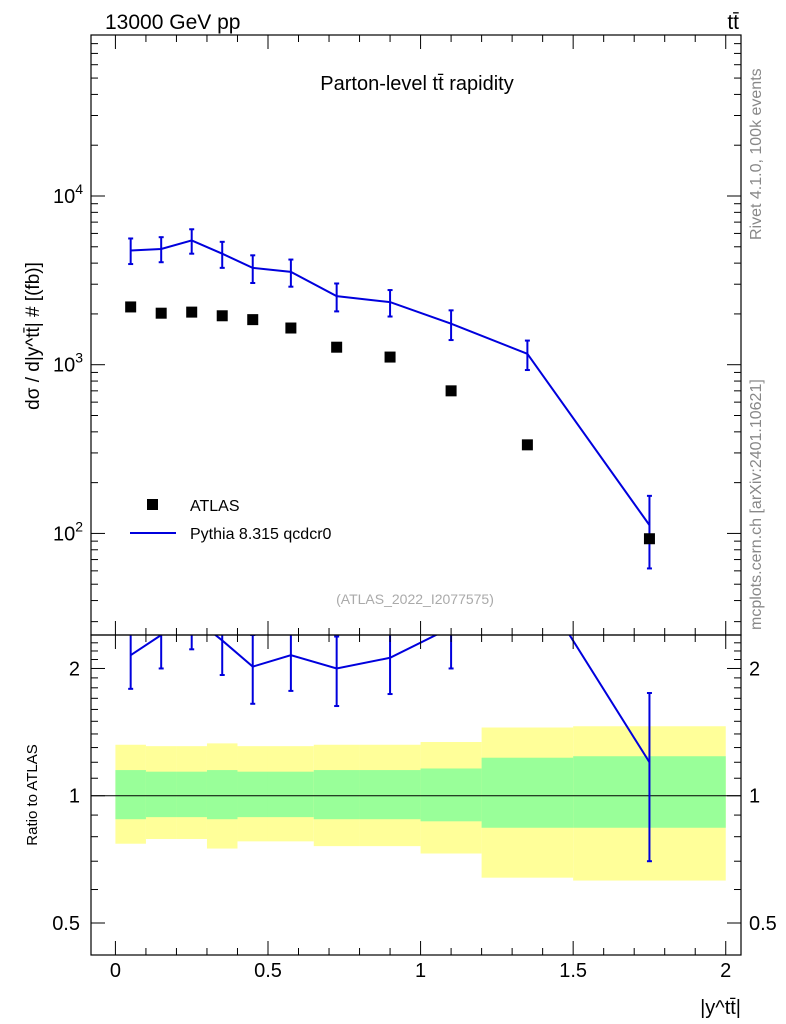 Image resolution: width=786 pixels, height=1024 pixels. What do you see at coordinates (756, 154) in the screenshot?
I see `rivet-version-label: Rivet 4.1.0, 100k events` at bounding box center [756, 154].